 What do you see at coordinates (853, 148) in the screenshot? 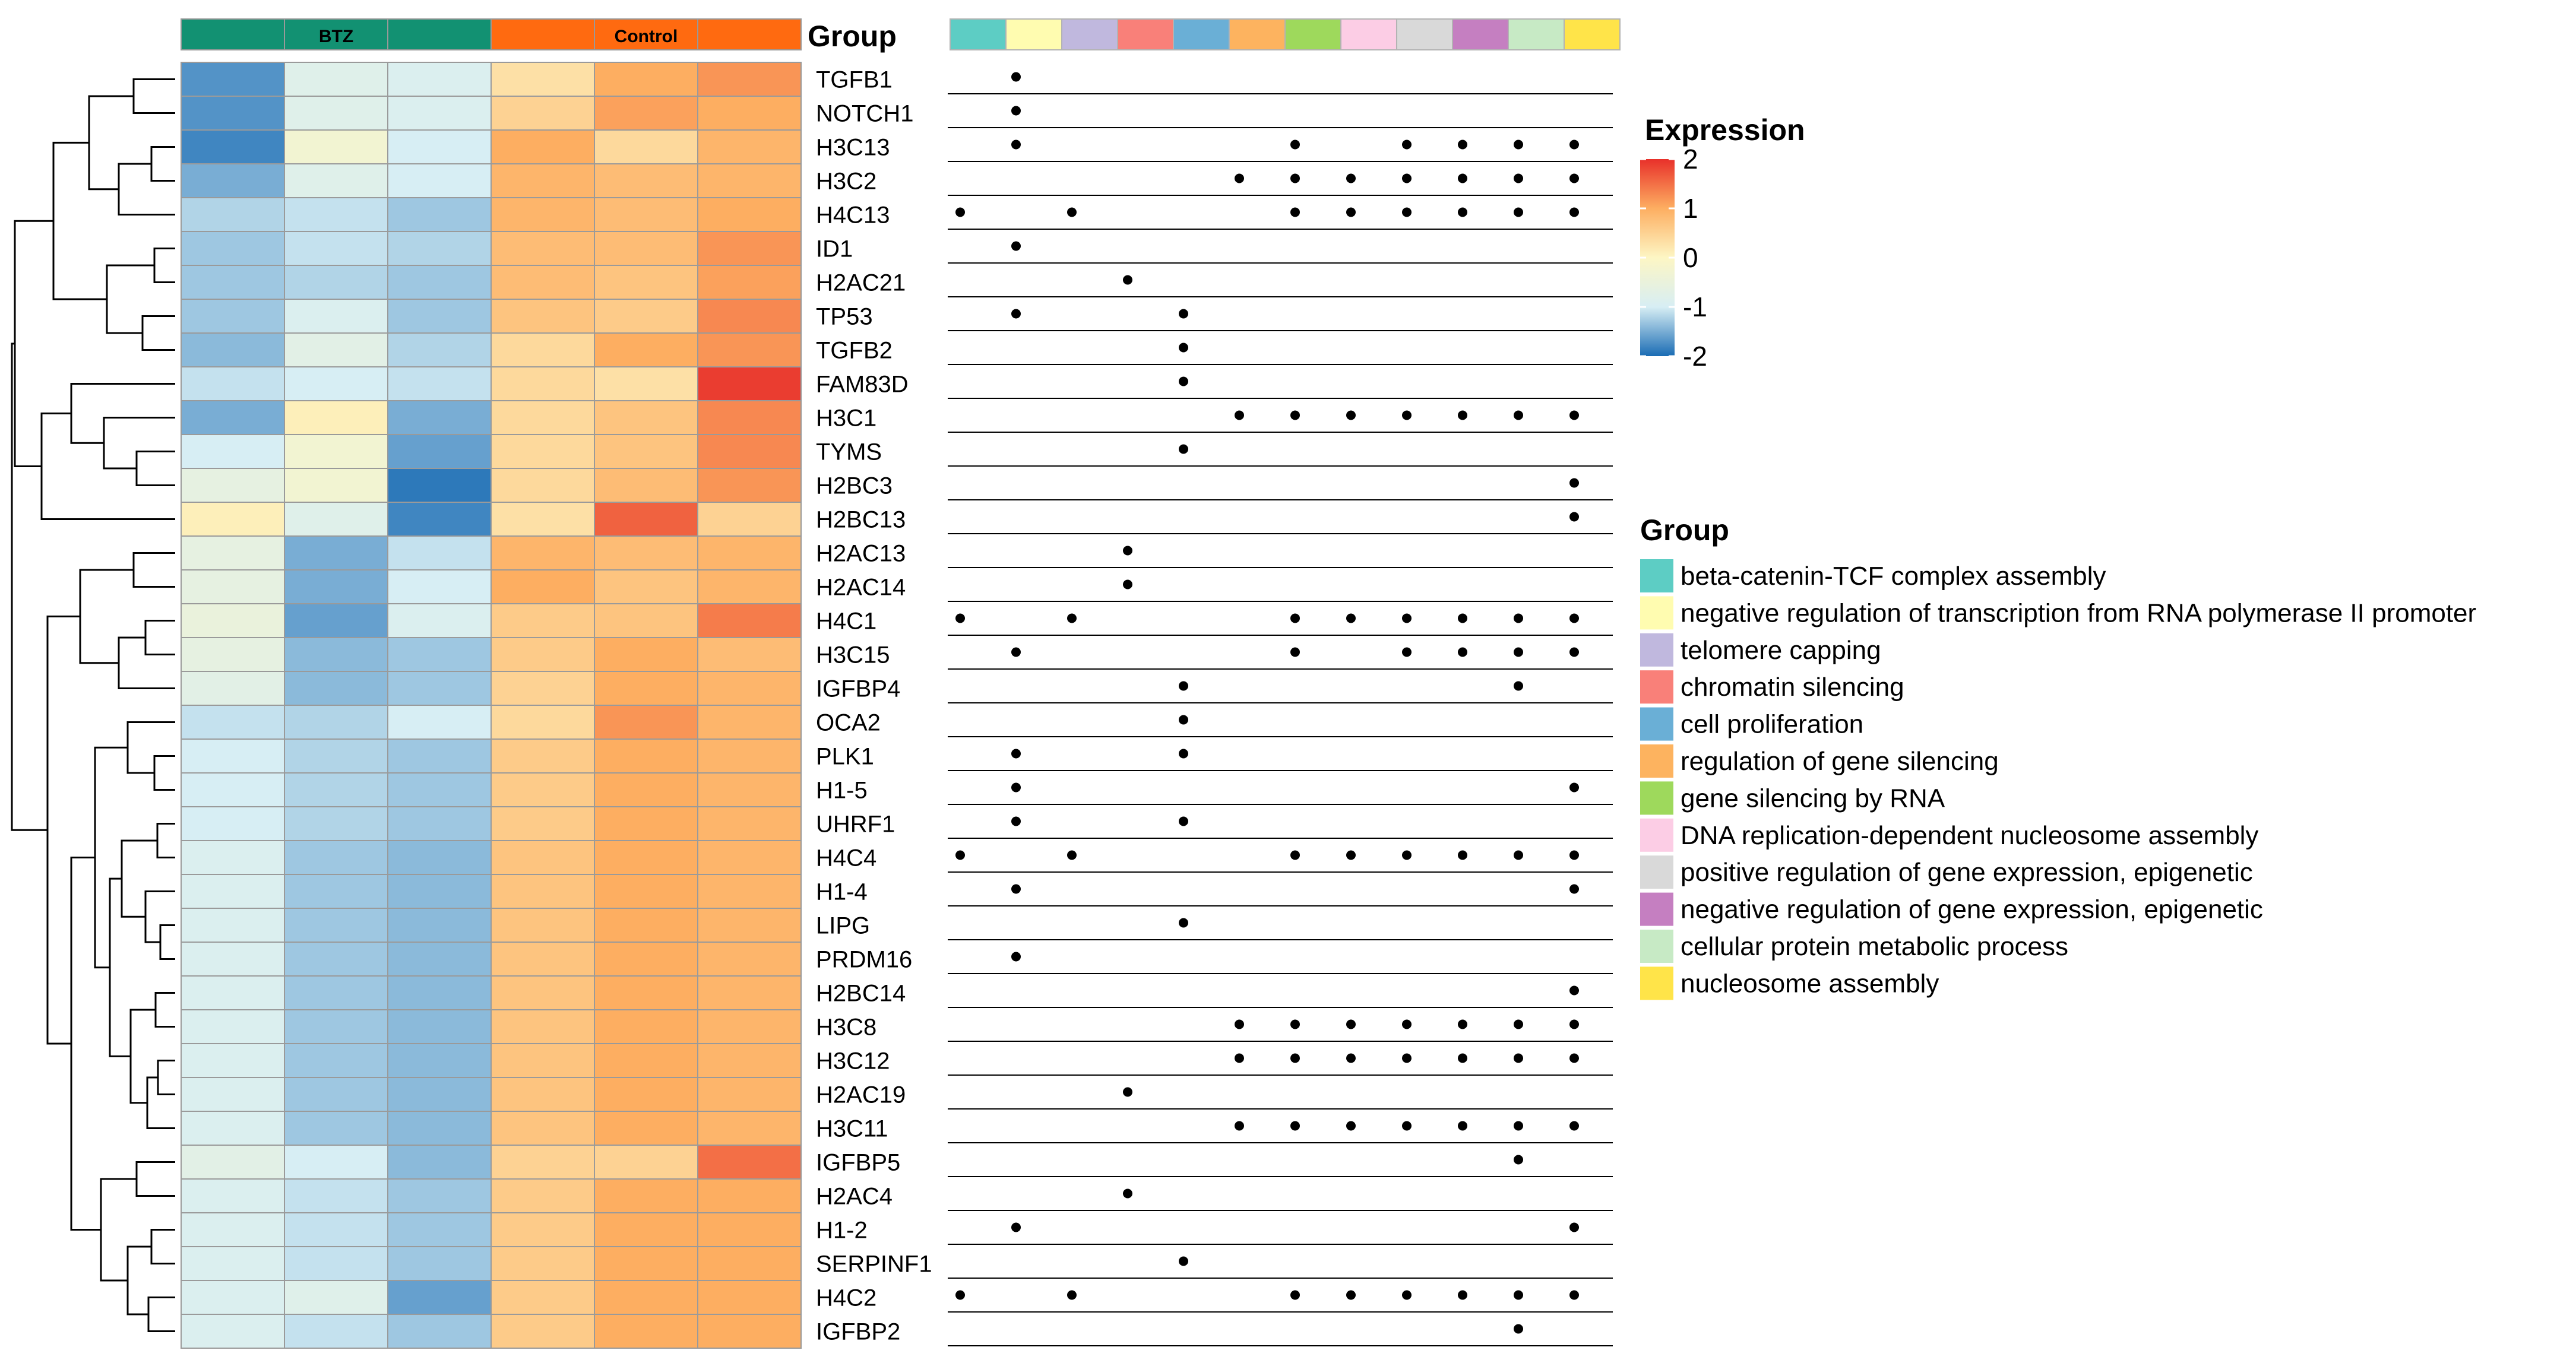
I see `gene-label: H3C13` at bounding box center [853, 148].